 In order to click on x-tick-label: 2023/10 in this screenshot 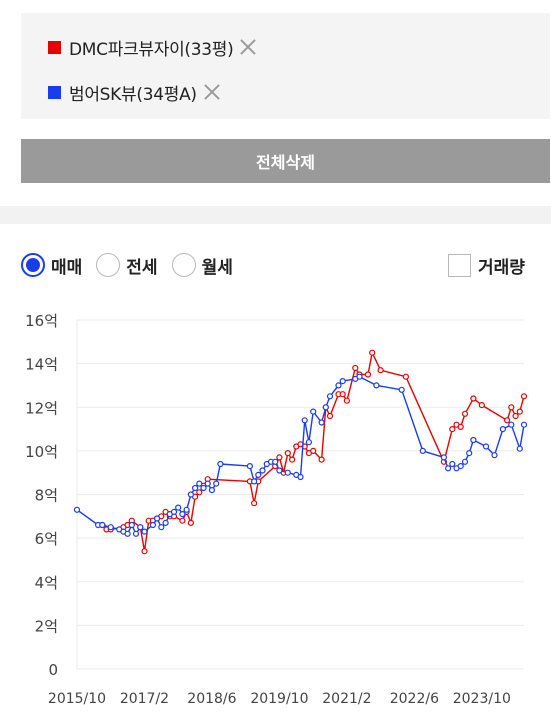, I will do `click(482, 699)`.